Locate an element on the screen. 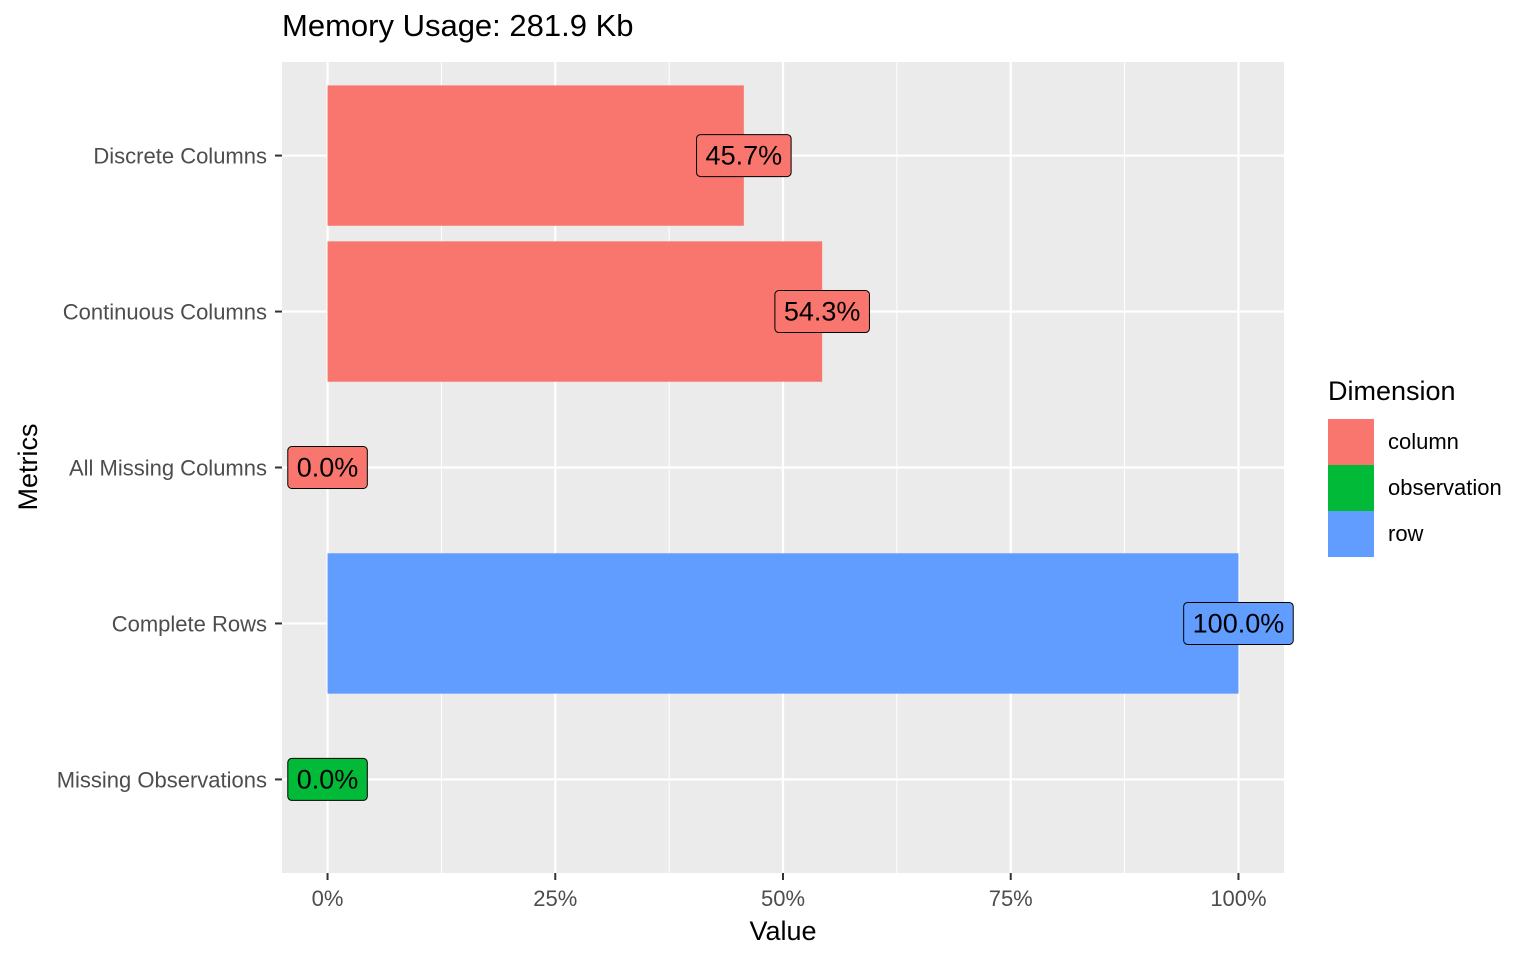  y-axis-title: Metrics is located at coordinates (28, 467).